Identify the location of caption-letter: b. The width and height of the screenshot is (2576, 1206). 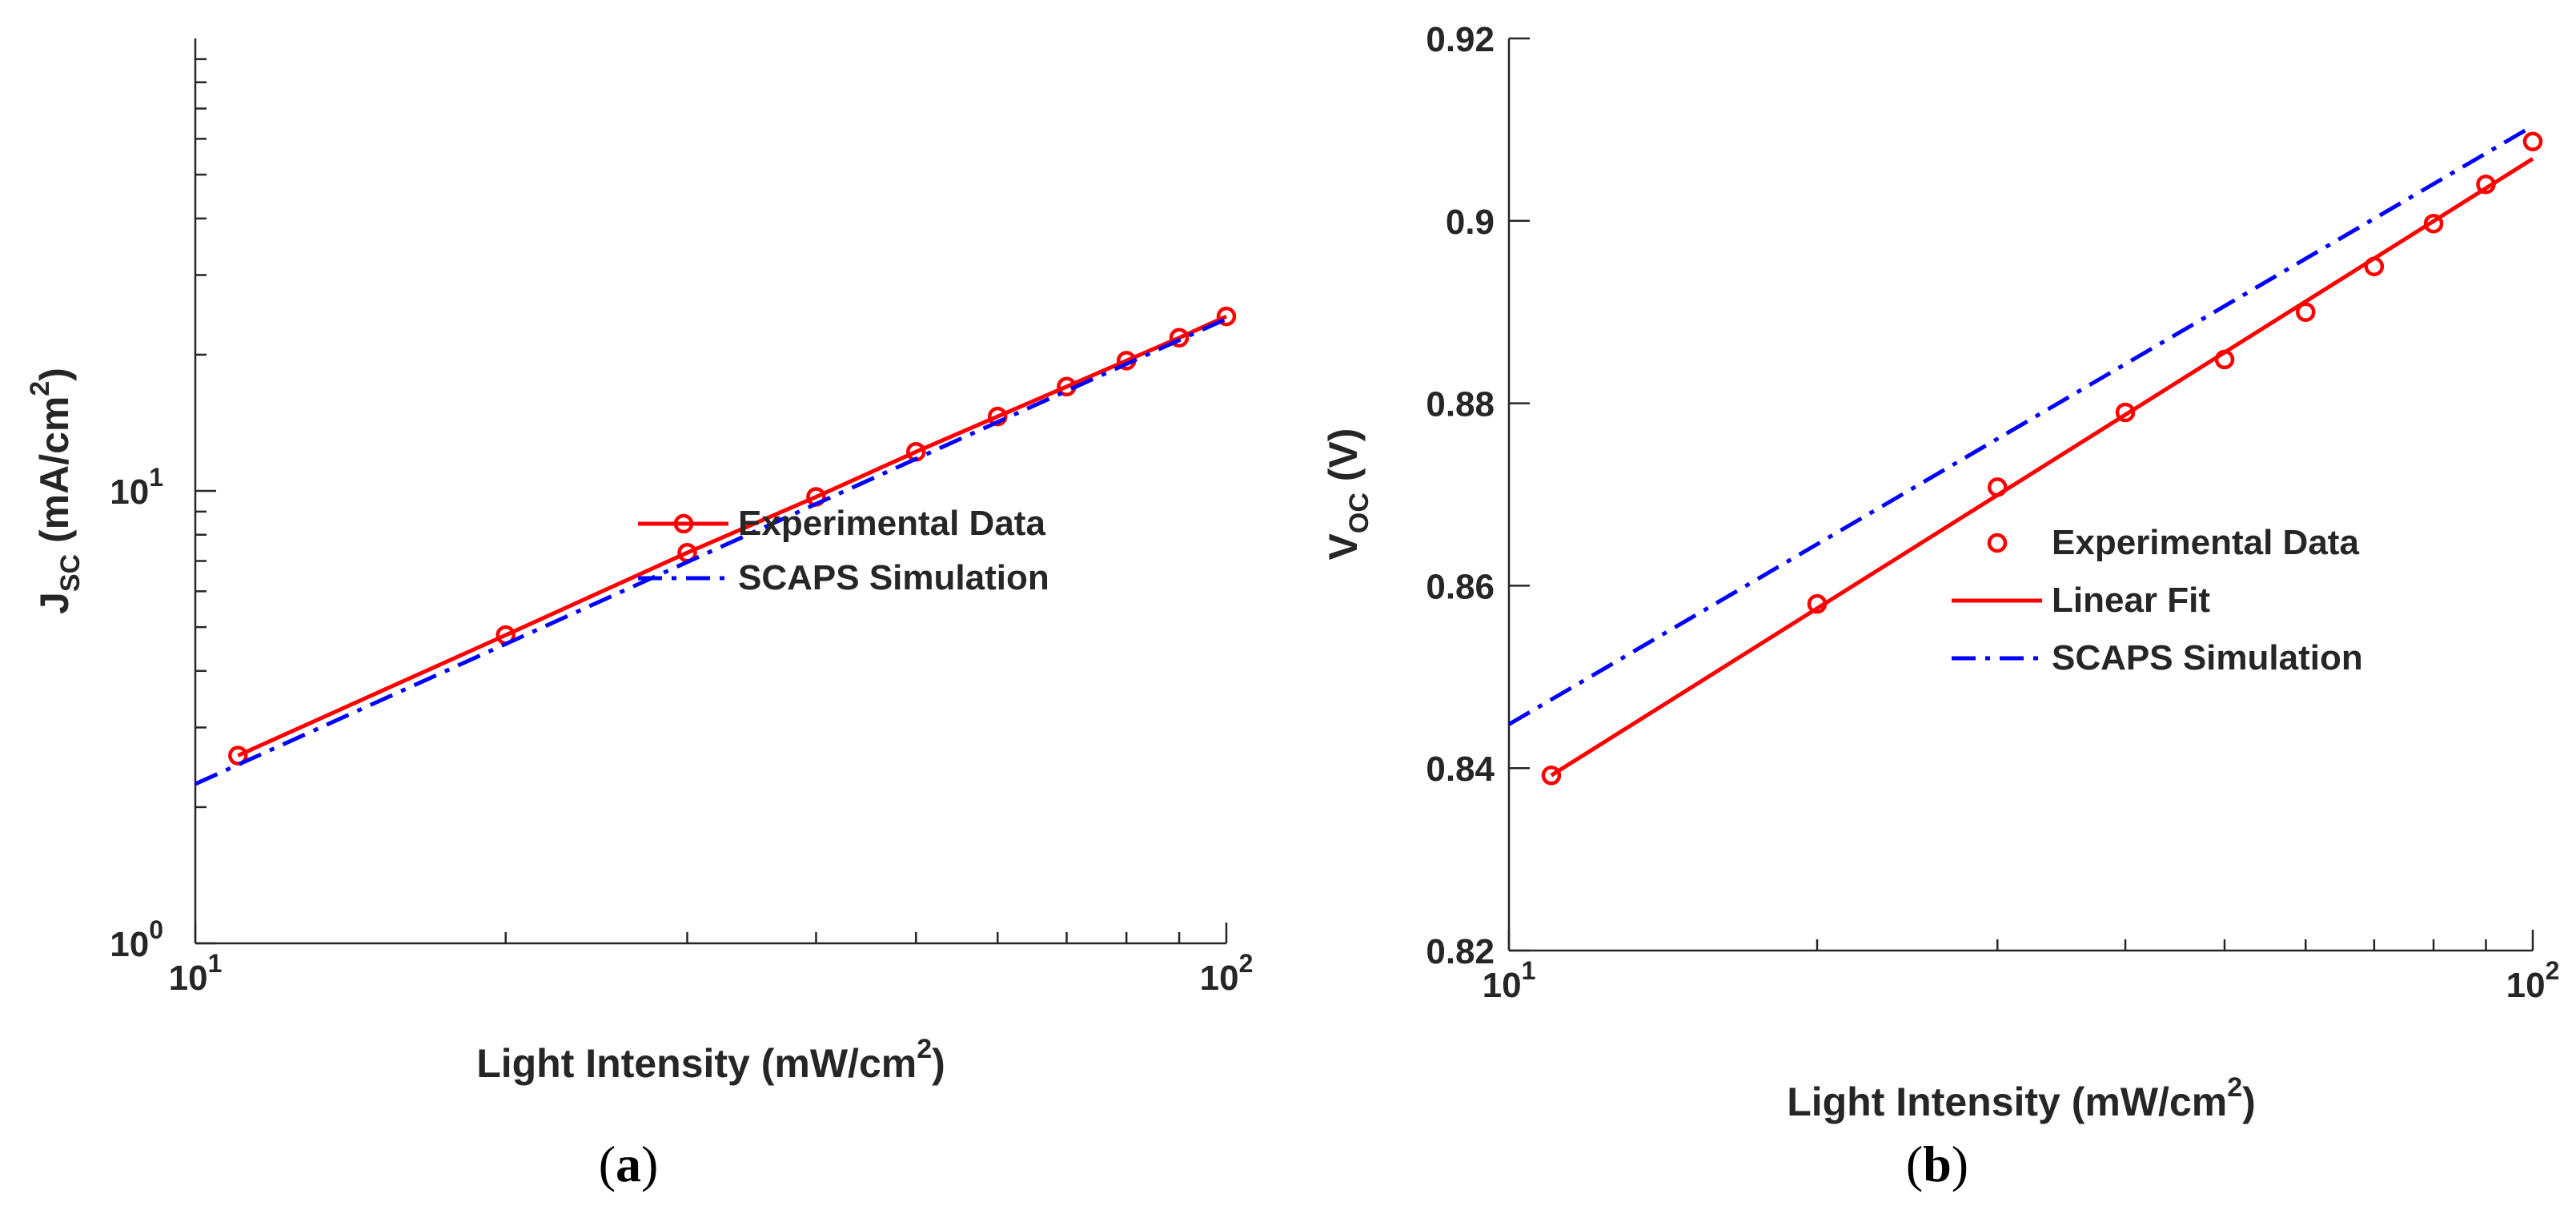
(1938, 1164).